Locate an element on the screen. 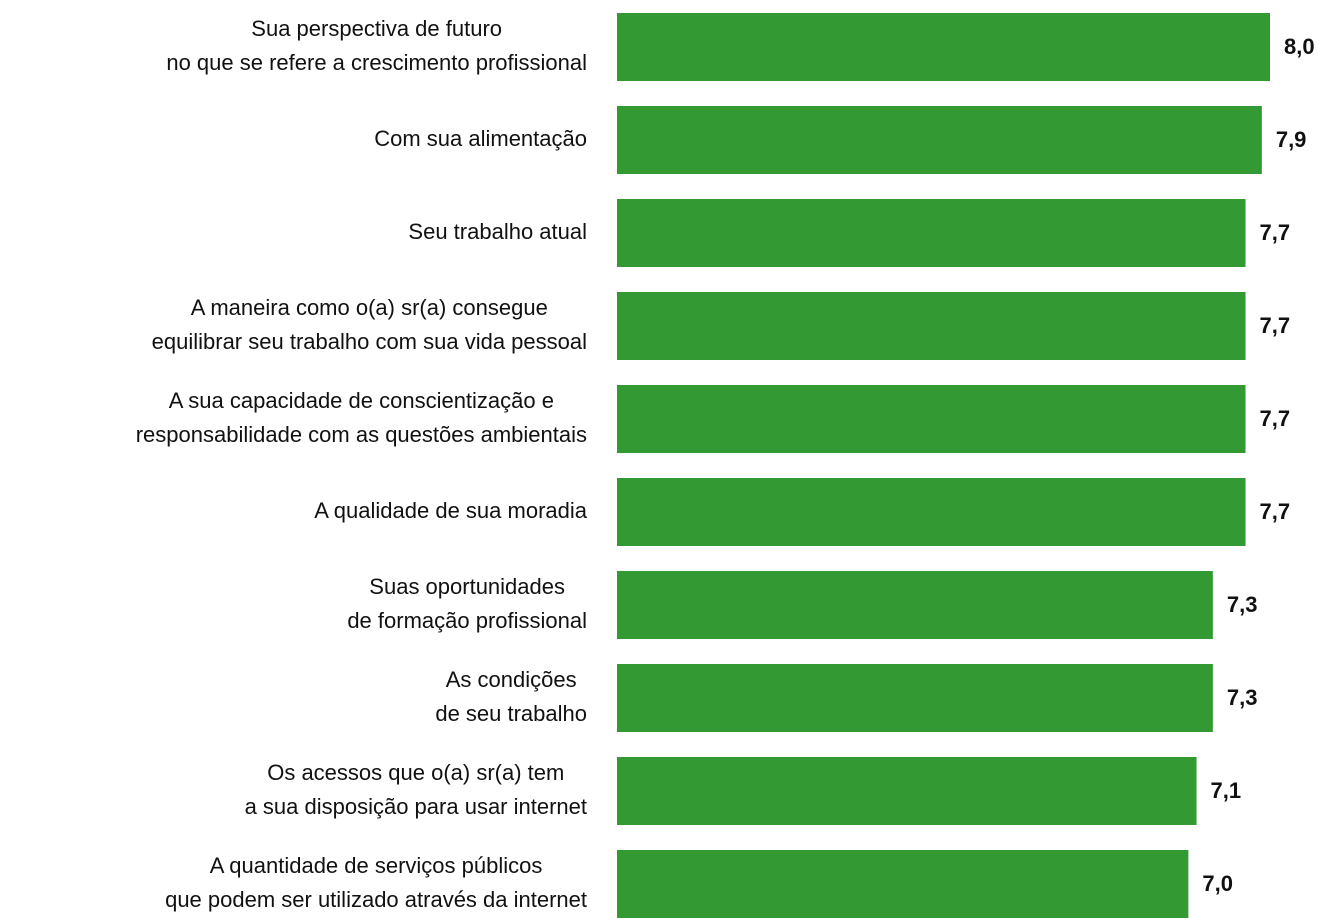  value-label: 7,1 is located at coordinates (1226, 790).